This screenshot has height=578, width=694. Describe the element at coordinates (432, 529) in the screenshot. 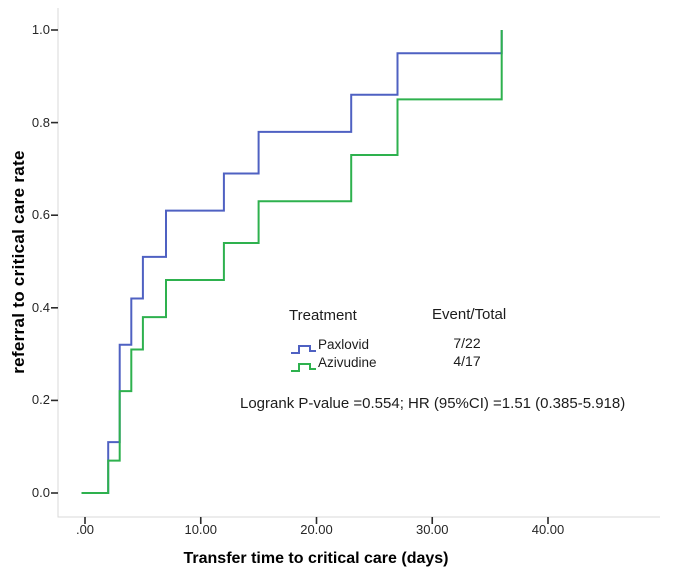

I see `x-tick-label: 30.00` at that location.